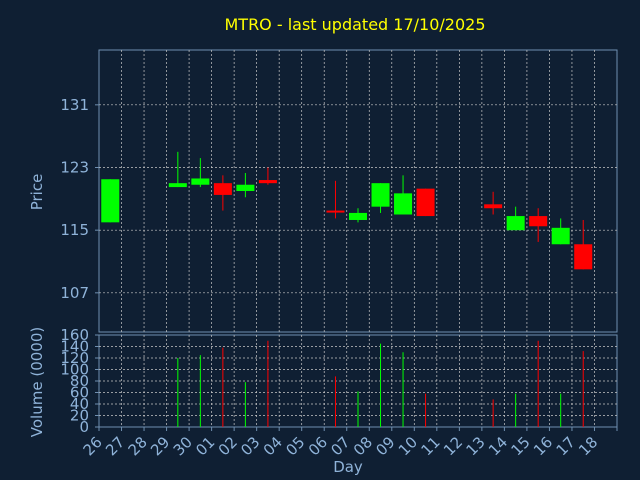 The height and width of the screenshot is (480, 640). I want to click on volume-tick-label: 80, so click(79, 381).